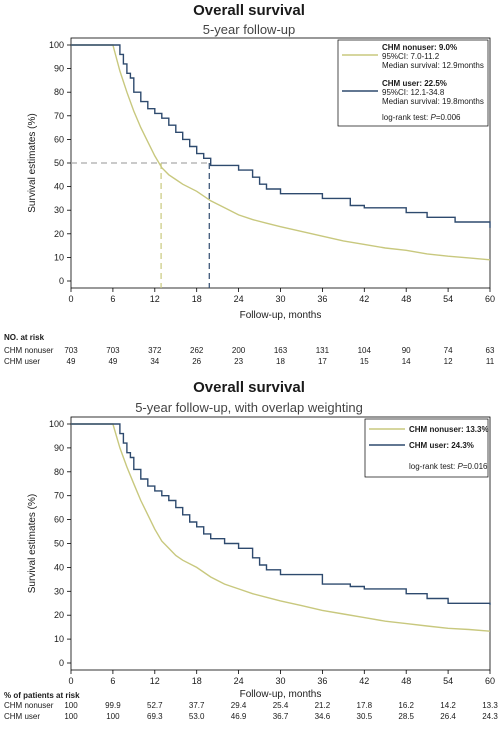  I want to click on risk-value: 16.2, so click(406, 705).